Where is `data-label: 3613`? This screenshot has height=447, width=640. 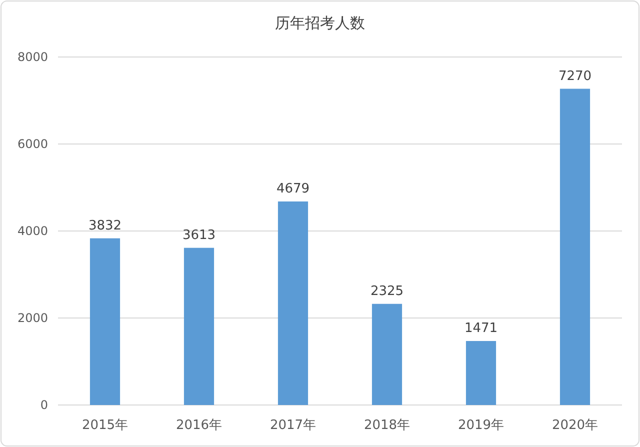
data-label: 3613 is located at coordinates (199, 235).